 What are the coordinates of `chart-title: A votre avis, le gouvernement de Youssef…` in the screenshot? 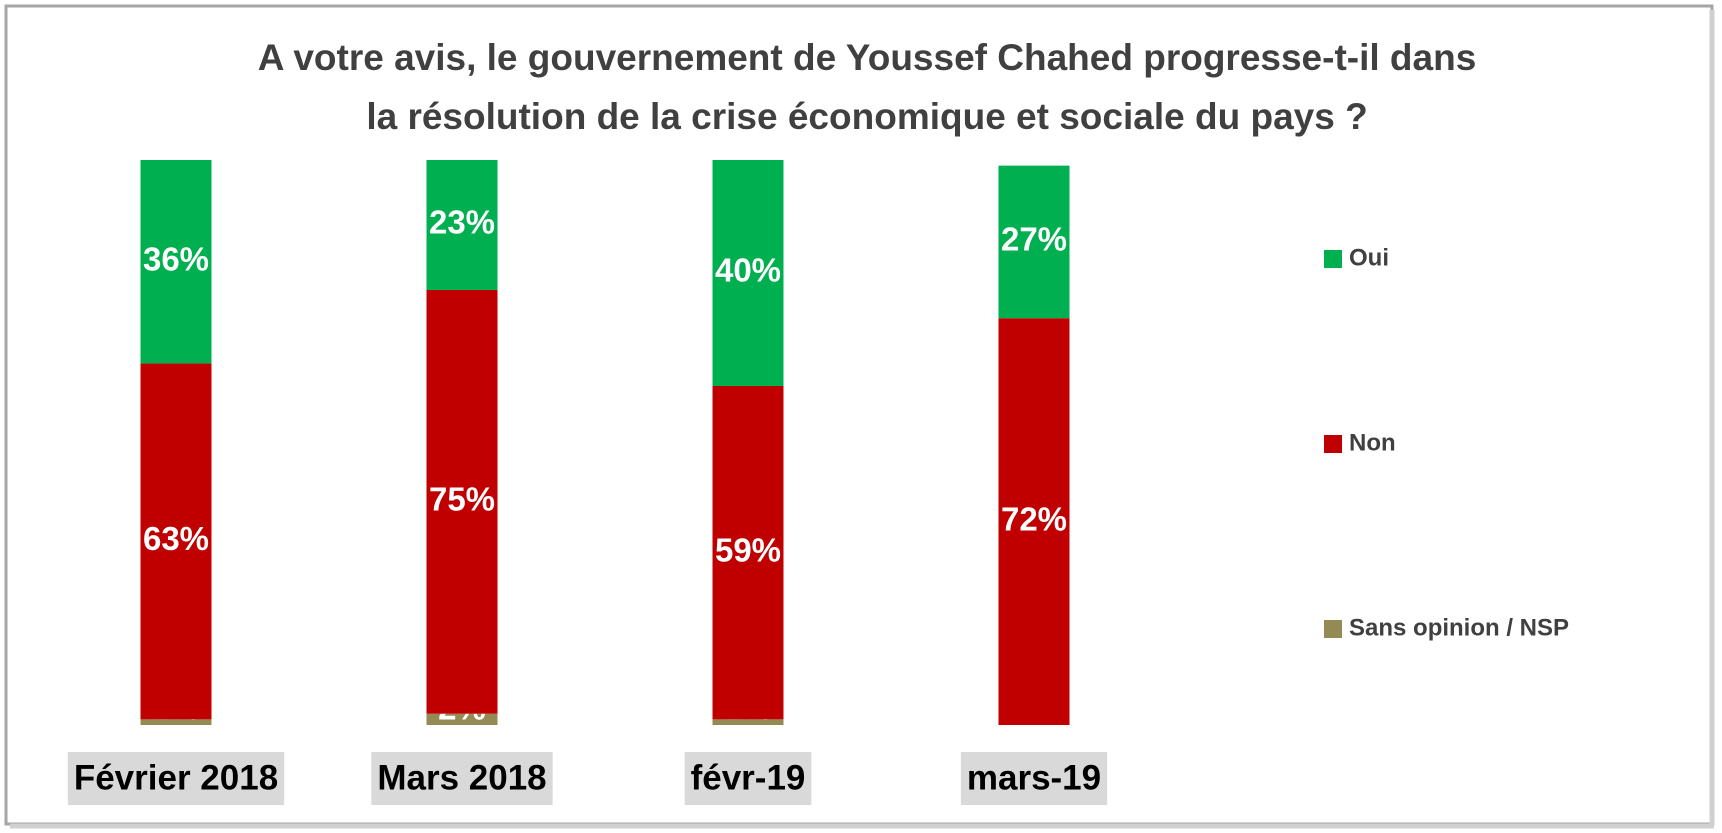 It's located at (867, 57).